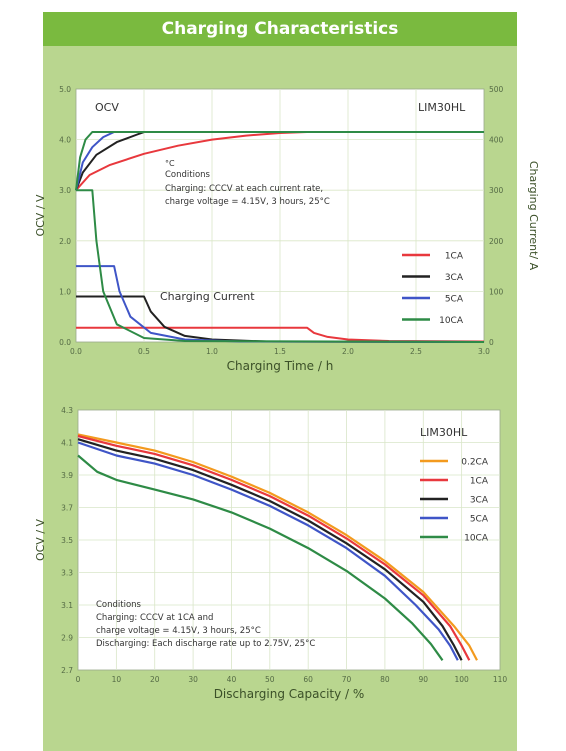 Image resolution: width=566 pixels, height=751 pixels. What do you see at coordinates (67, 540) in the screenshot?
I see `y-tick-label: 3.5` at bounding box center [67, 540].